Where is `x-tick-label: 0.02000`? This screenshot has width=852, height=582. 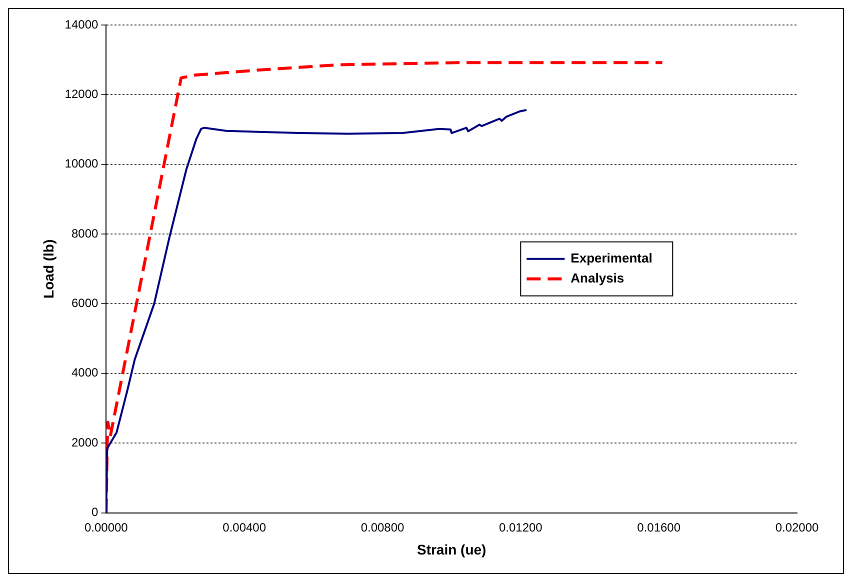
x-tick-label: 0.02000 is located at coordinates (797, 527).